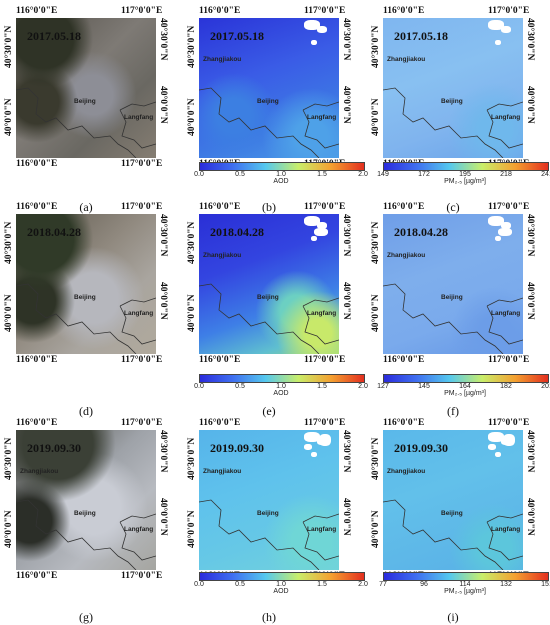 The image size is (550, 625). Describe the element at coordinates (545, 174) in the screenshot. I see `colorbar-tick: 241` at that location.